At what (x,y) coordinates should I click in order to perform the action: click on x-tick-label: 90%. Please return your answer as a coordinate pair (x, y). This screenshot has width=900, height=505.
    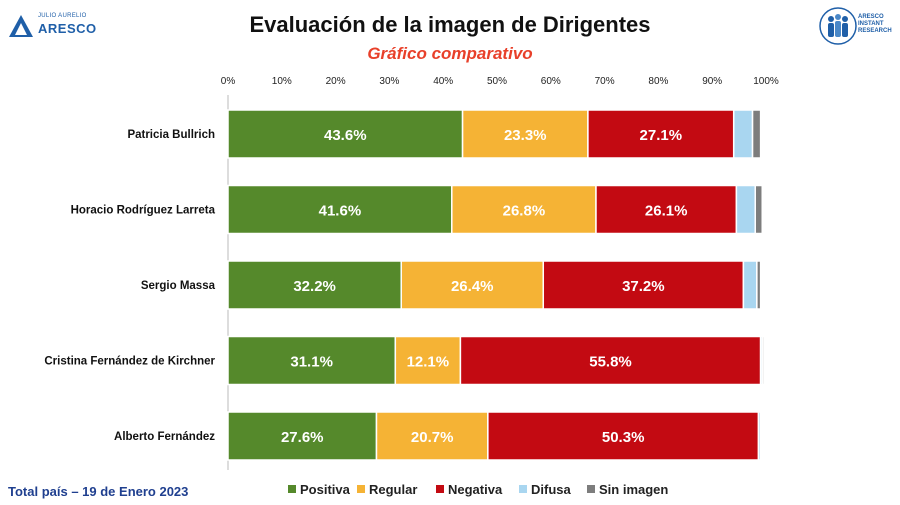
    Looking at the image, I should click on (712, 81).